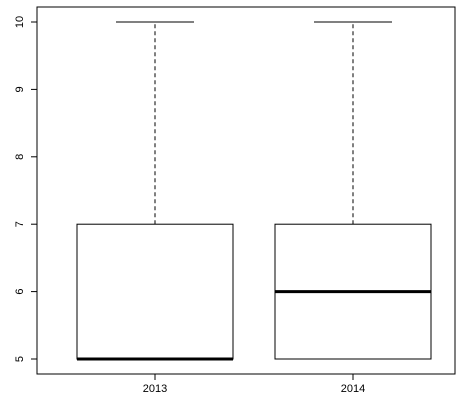 This screenshot has height=401, width=458. I want to click on y-tick-label: 8, so click(20, 157).